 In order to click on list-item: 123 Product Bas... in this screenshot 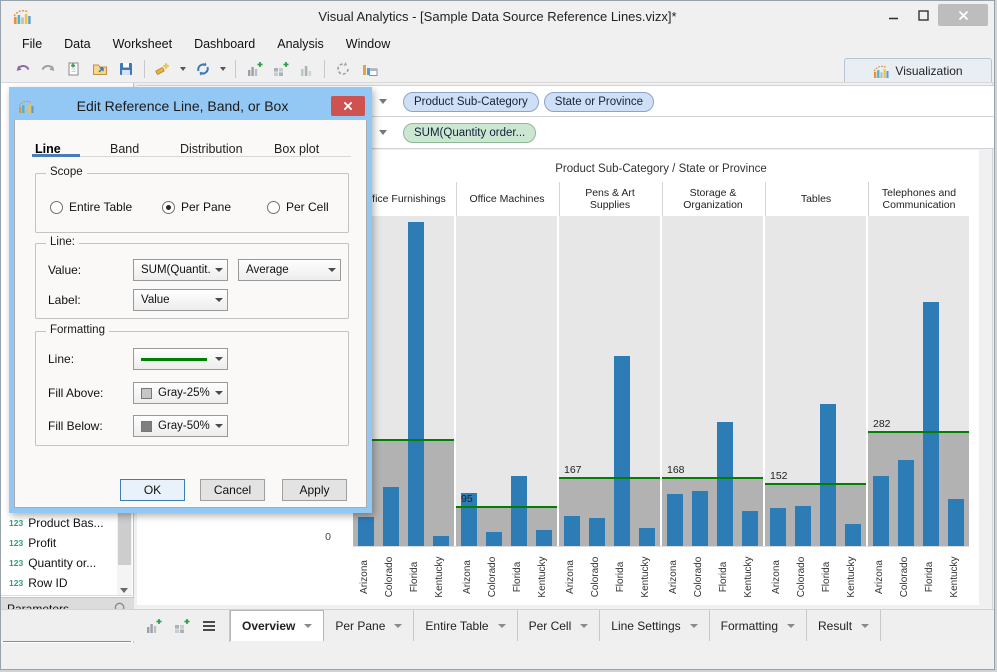, I will do `click(57, 523)`.